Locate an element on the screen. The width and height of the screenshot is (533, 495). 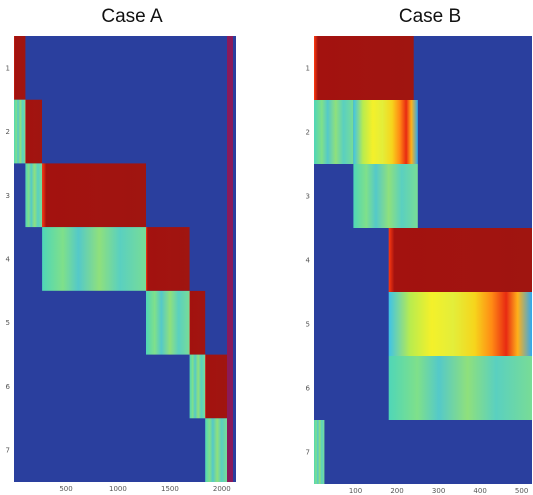
panel-a-x-tick-2000: 2000 is located at coordinates (222, 489).